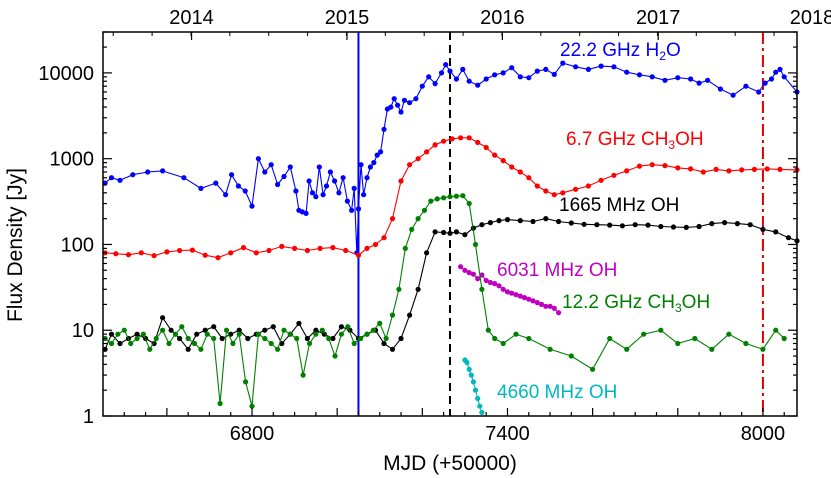 This screenshot has height=478, width=831. I want to click on series: 4660 MHz OH, so click(539, 386).